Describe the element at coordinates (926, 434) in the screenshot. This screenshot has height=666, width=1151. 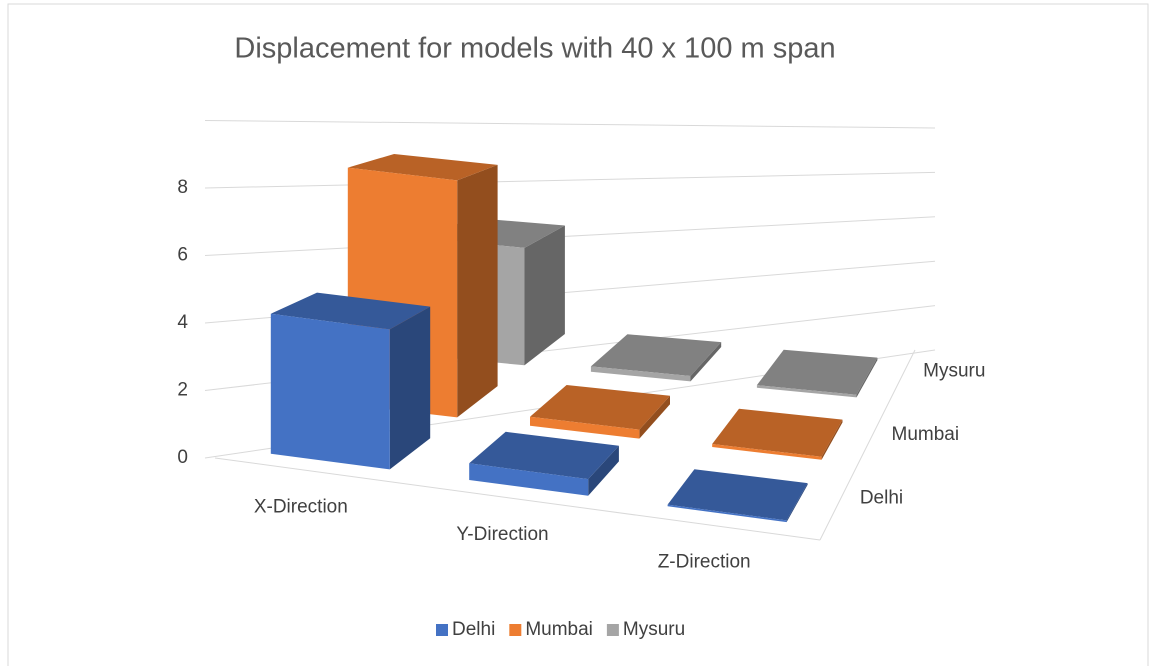
I see `z-tick-label: Mumbai` at that location.